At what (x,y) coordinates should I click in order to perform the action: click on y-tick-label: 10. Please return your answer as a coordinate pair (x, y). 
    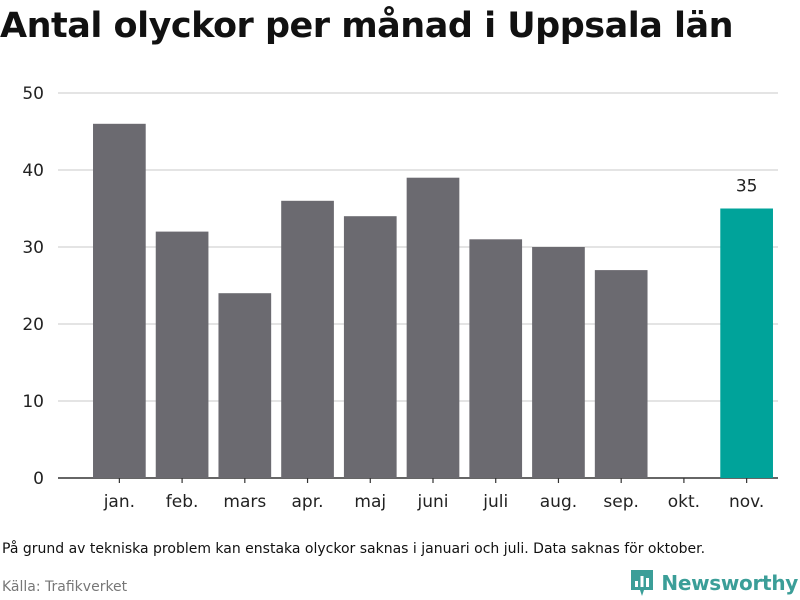
    Looking at the image, I should click on (33, 402).